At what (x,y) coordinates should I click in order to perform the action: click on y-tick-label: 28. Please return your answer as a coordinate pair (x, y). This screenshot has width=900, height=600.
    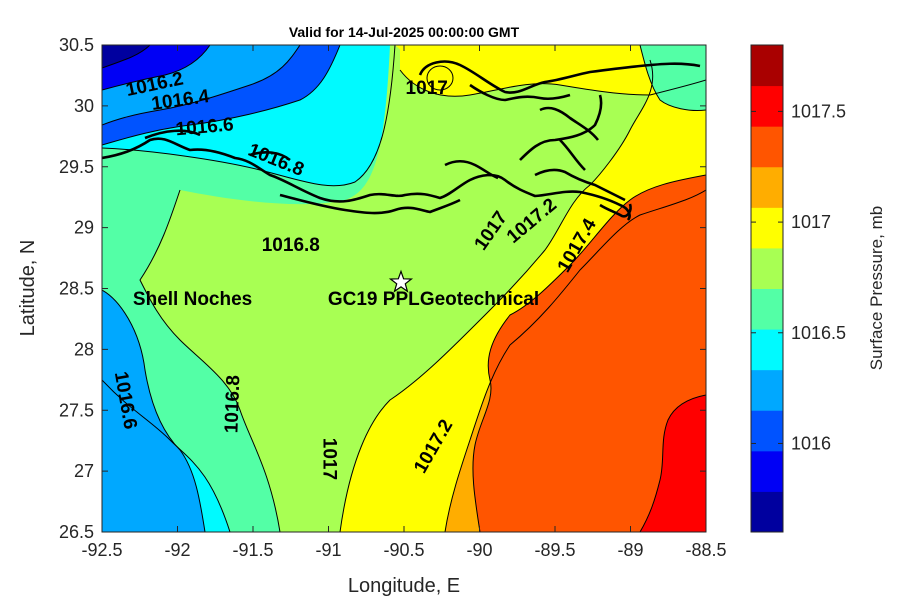
    Looking at the image, I should click on (84, 349).